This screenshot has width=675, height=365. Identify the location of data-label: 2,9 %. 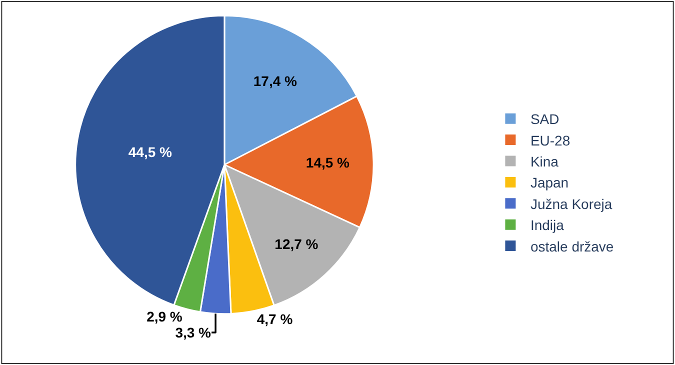
(164, 316).